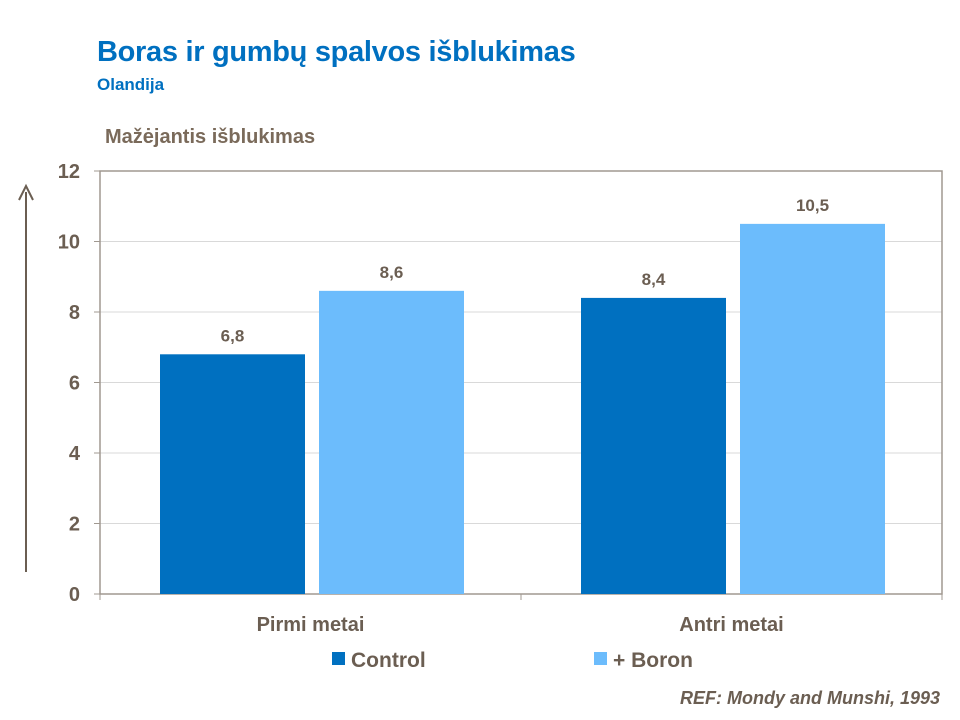 The image size is (960, 720). I want to click on chart-title: Boras ir gumbų spalvos išblukimas, so click(336, 52).